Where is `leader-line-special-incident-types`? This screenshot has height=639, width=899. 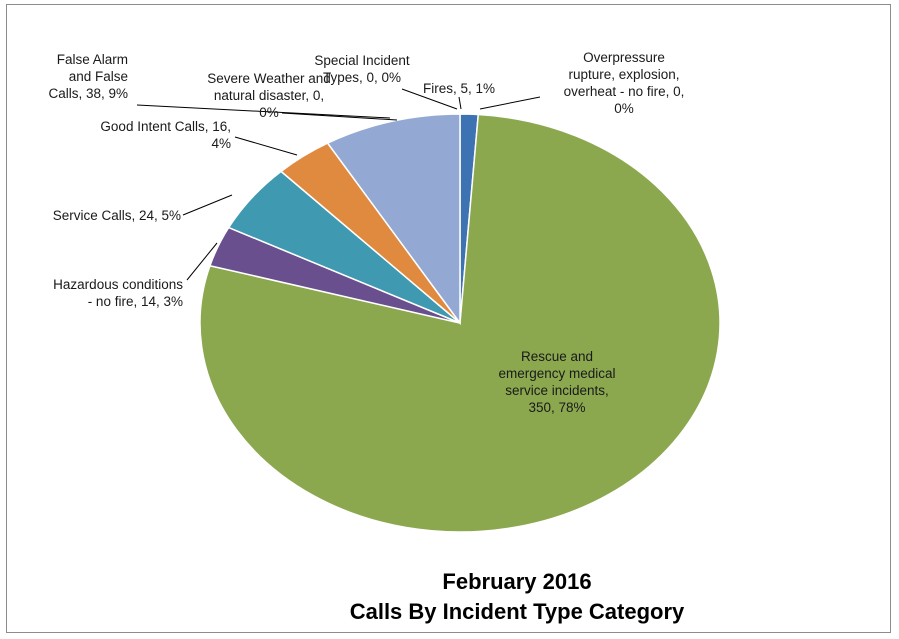
leader-line-special-incident-types is located at coordinates (429, 99).